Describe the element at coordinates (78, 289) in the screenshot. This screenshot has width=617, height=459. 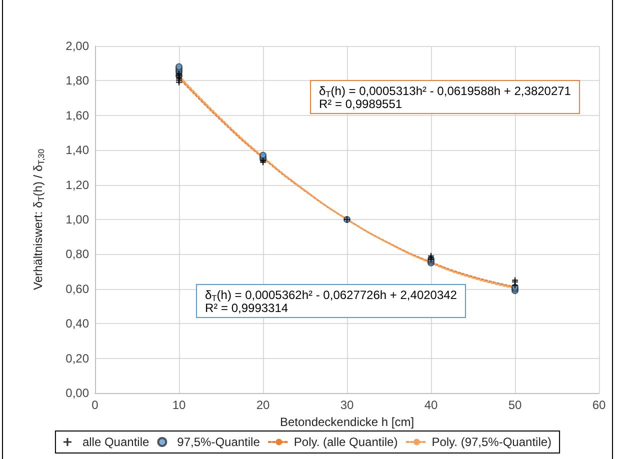
I see `y-tick-label: 0,60` at that location.